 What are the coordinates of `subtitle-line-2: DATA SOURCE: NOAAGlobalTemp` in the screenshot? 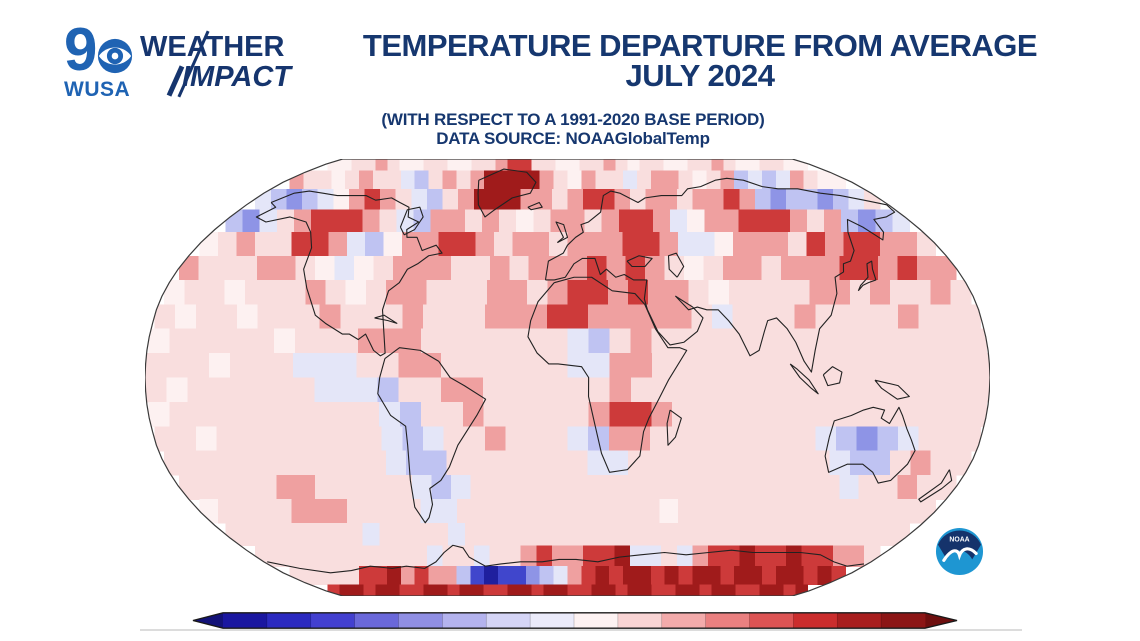 It's located at (573, 138).